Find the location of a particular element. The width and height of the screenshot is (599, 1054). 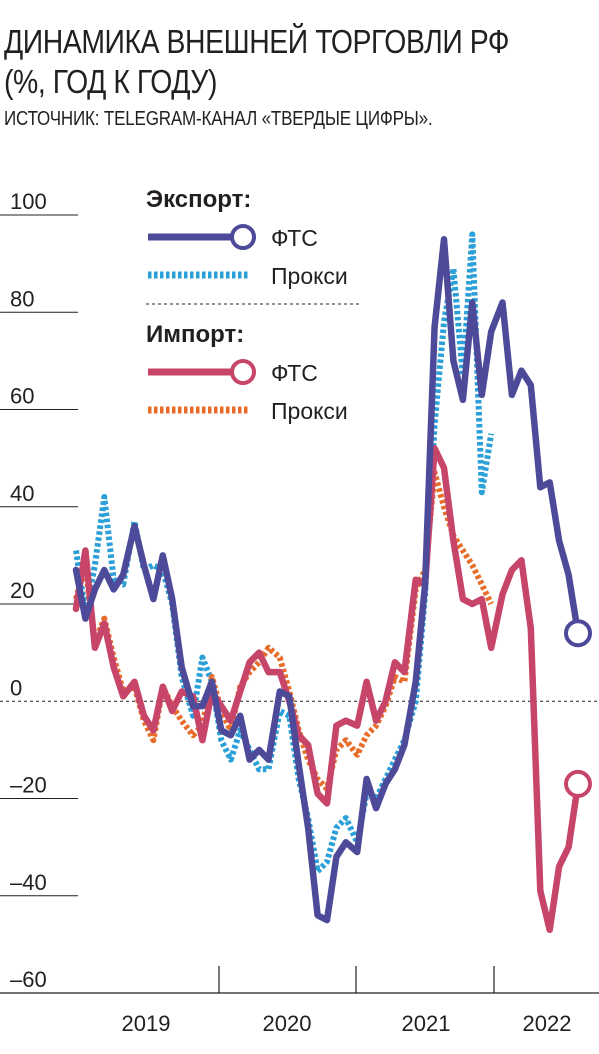

end-marker-import-fts is located at coordinates (578, 783).